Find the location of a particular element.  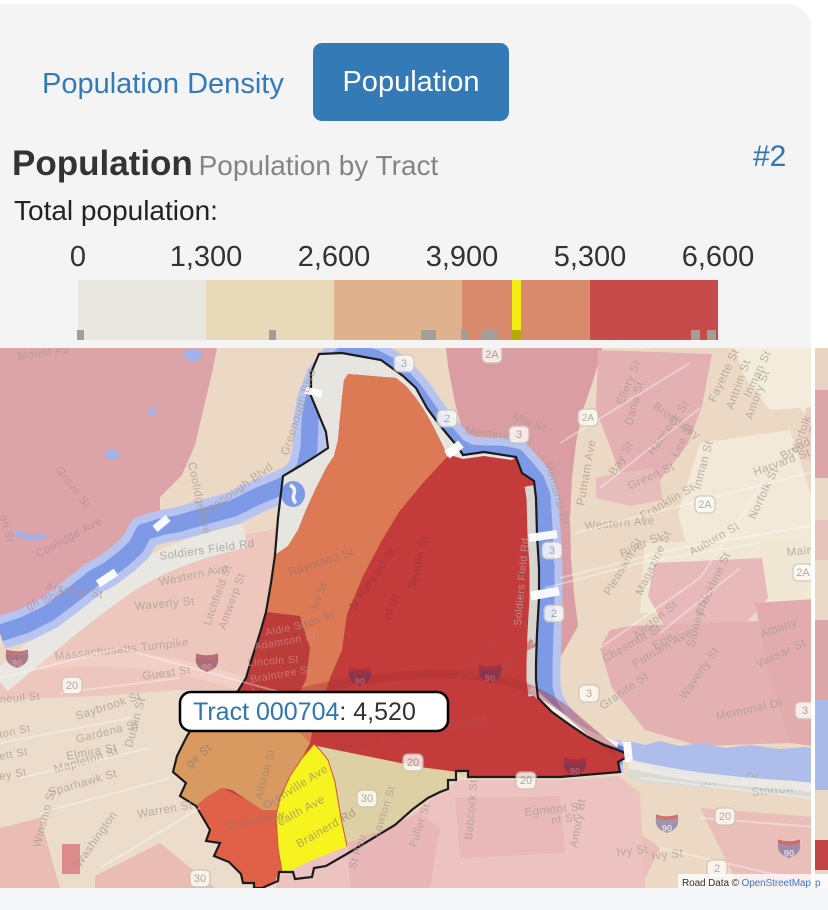

svg-text: nt St is located at coordinates (564, 819).